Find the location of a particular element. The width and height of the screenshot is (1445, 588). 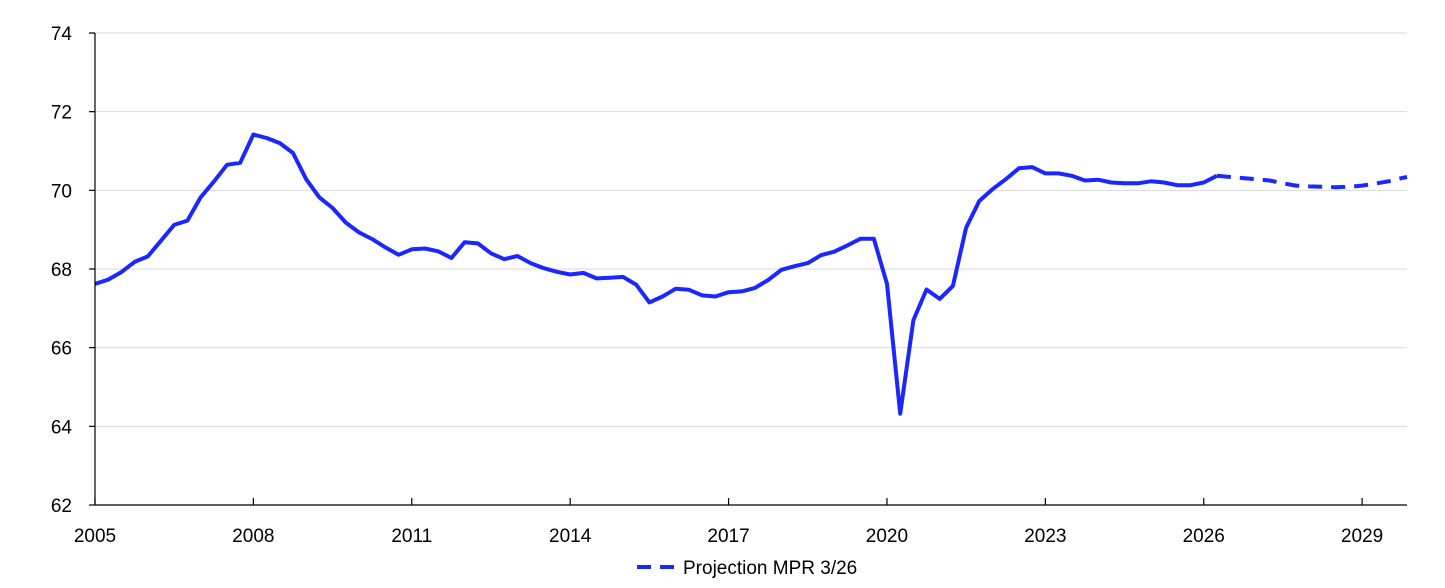

y-tick-label-66: 66 is located at coordinates (61, 349).